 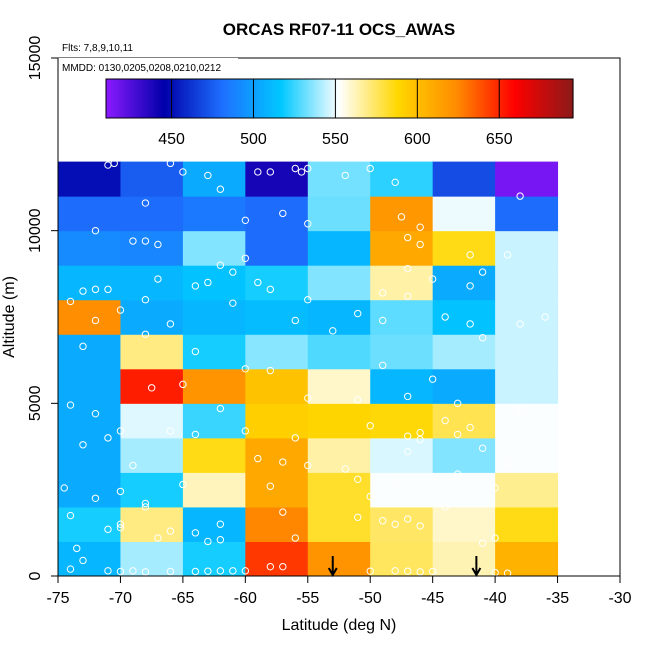 What do you see at coordinates (619, 598) in the screenshot?
I see `x-tick-label: -30` at bounding box center [619, 598].